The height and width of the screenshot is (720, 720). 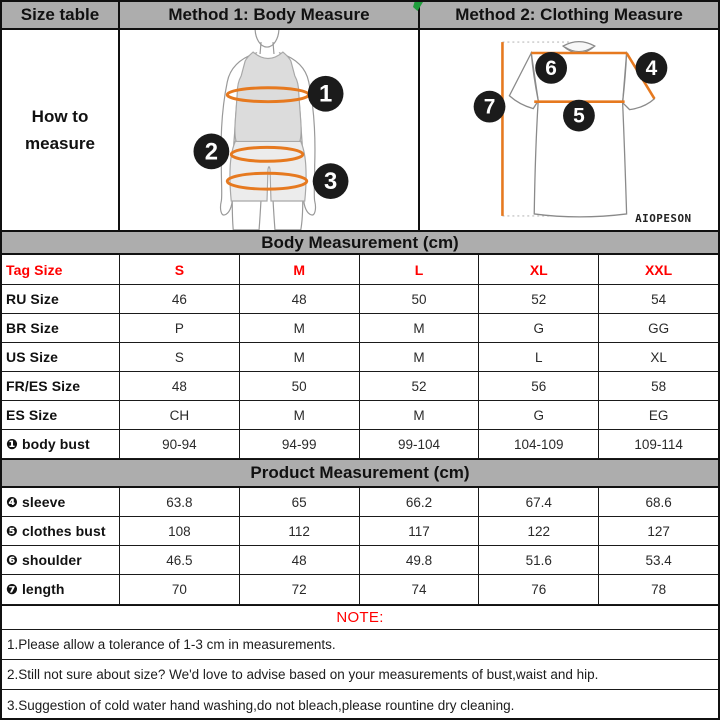 What do you see at coordinates (658, 357) in the screenshot?
I see `table-cell: XL` at bounding box center [658, 357].